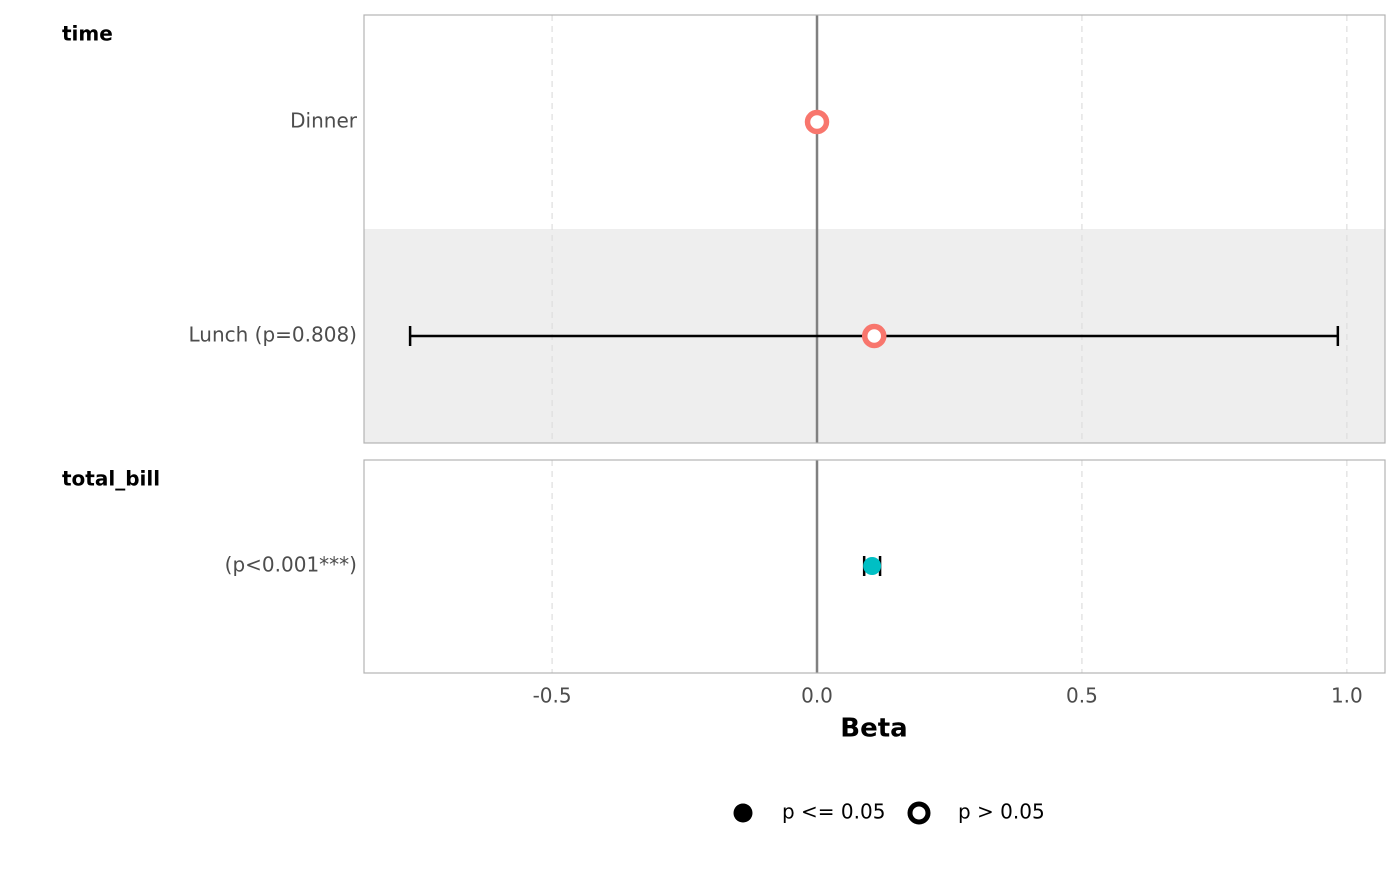 This screenshot has width=1400, height=869. What do you see at coordinates (273, 335) in the screenshot?
I see `row-label: Lunch (p=0.808)` at bounding box center [273, 335].